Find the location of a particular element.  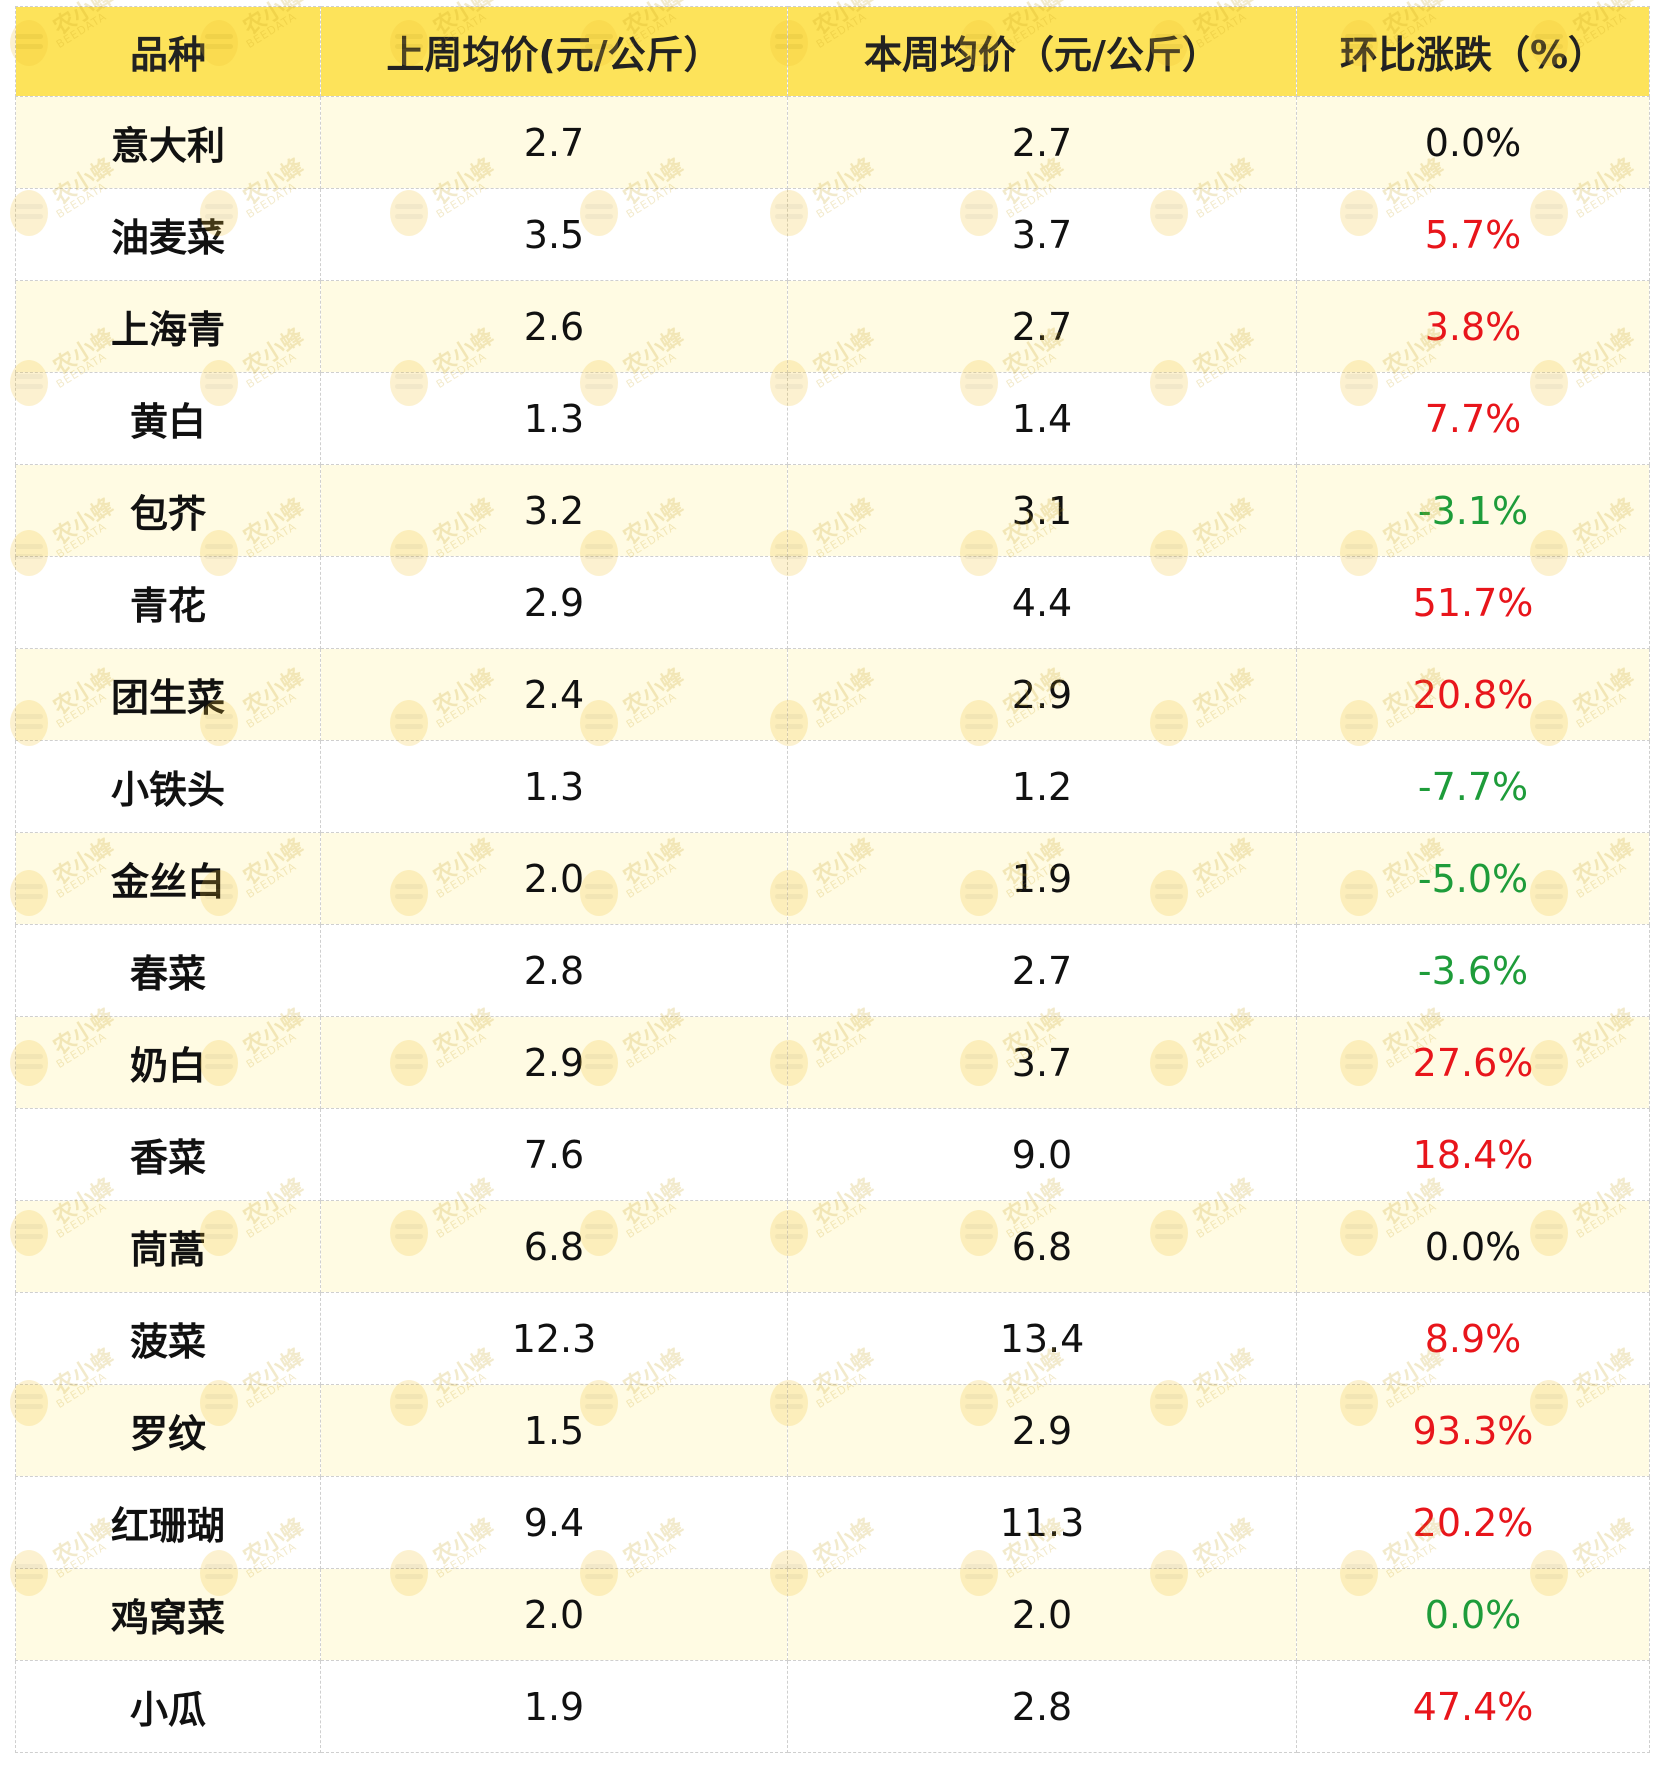

change-cell: -7.7% is located at coordinates (1473, 786).